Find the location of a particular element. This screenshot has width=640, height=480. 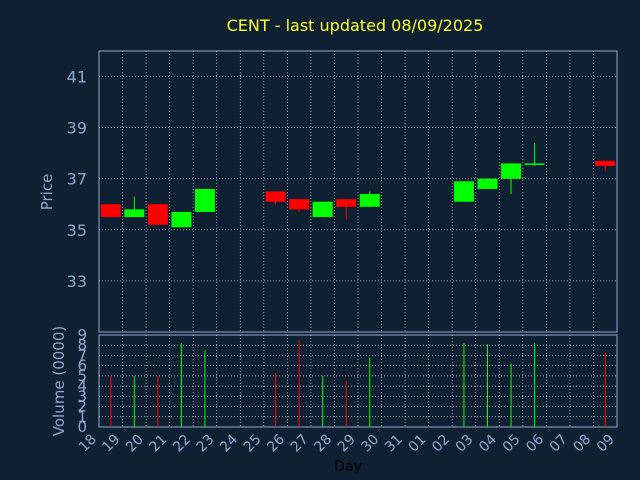

volume-tick-label: 3 is located at coordinates (82, 396).